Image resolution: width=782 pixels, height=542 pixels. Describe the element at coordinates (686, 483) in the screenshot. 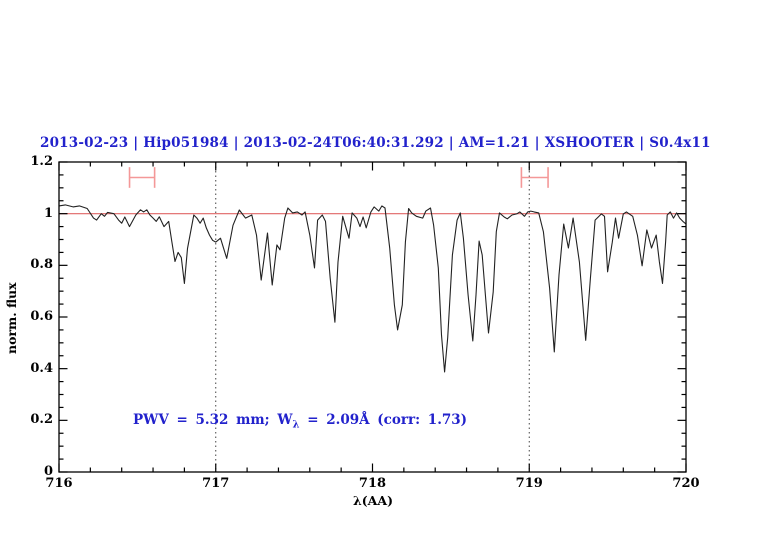

I see `x-tick-label: 720` at that location.